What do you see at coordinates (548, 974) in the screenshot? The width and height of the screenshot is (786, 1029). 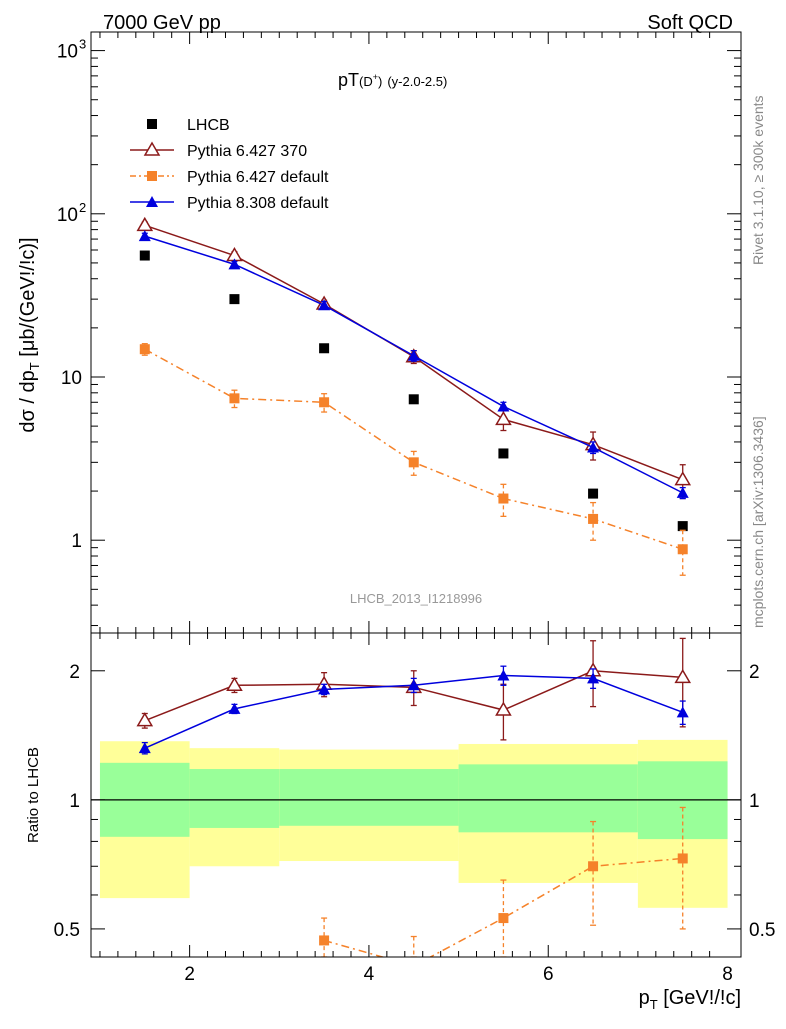 I see `x-tick-label: 6` at bounding box center [548, 974].